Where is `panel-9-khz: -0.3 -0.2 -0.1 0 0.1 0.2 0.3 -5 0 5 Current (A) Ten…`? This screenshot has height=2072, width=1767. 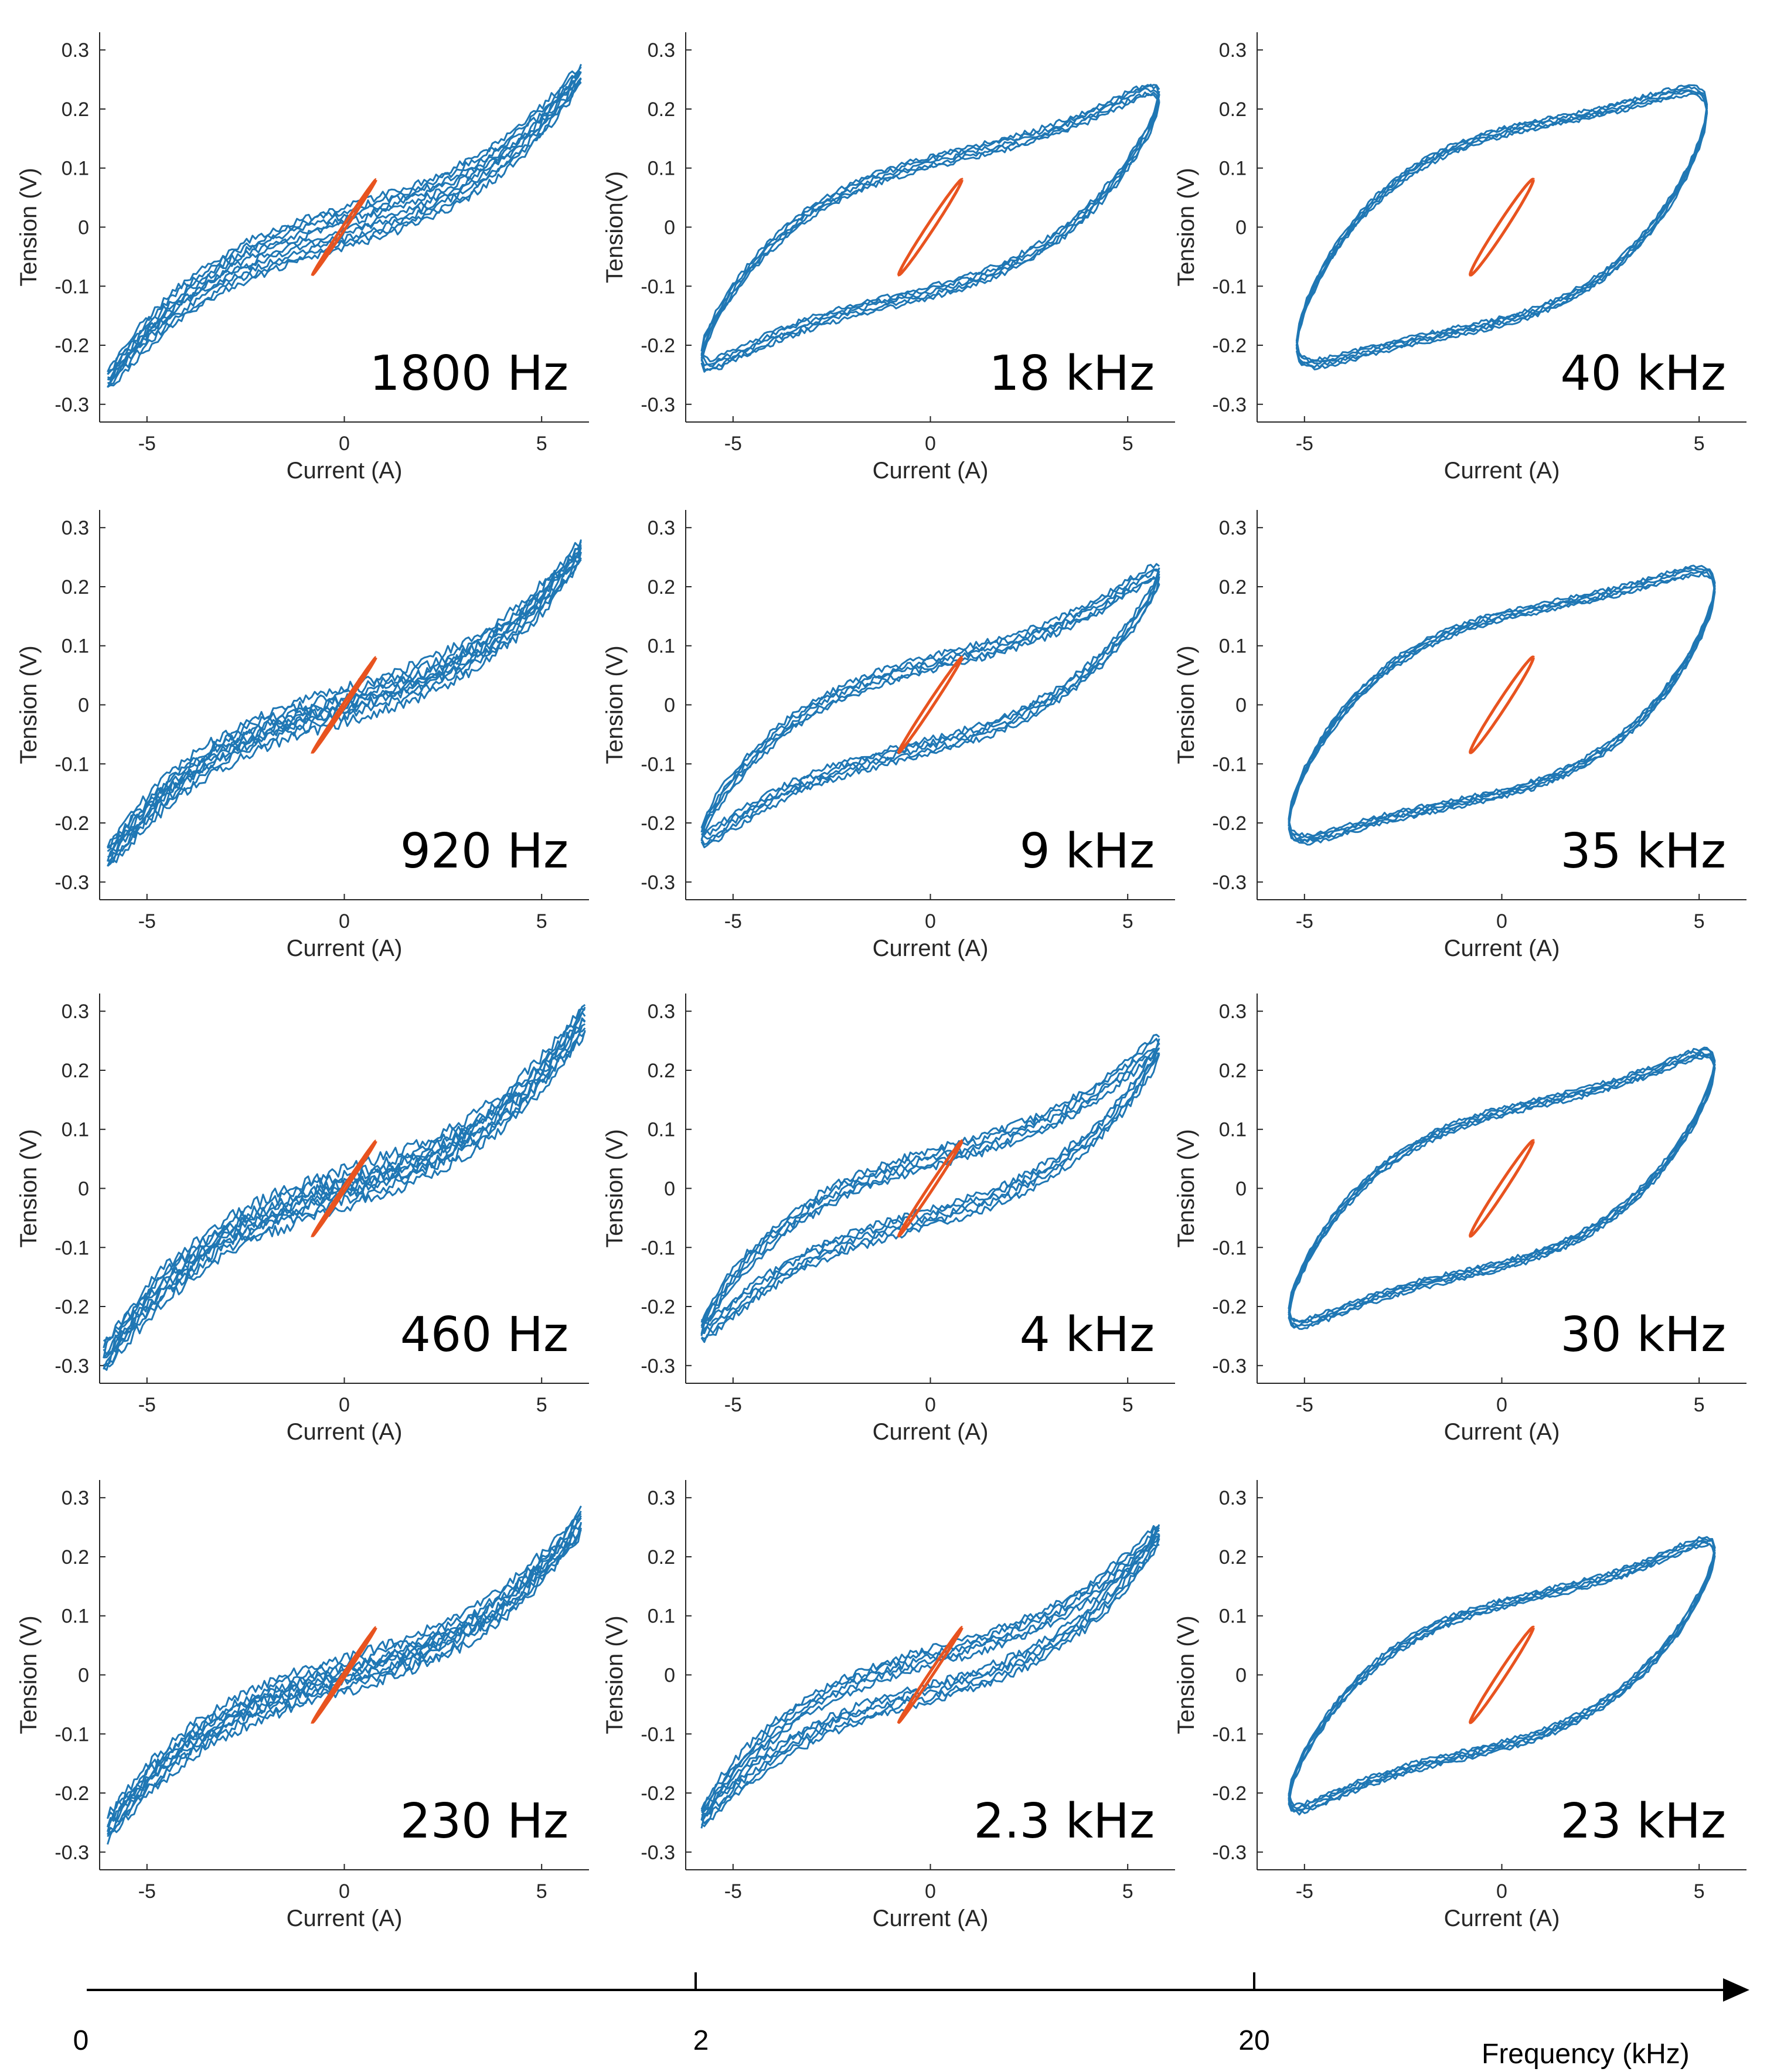 panel-9-khz: -0.3 -0.2 -0.1 0 0.1 0.2 0.3 -5 0 5 Current (A) Ten… is located at coordinates (889, 735).